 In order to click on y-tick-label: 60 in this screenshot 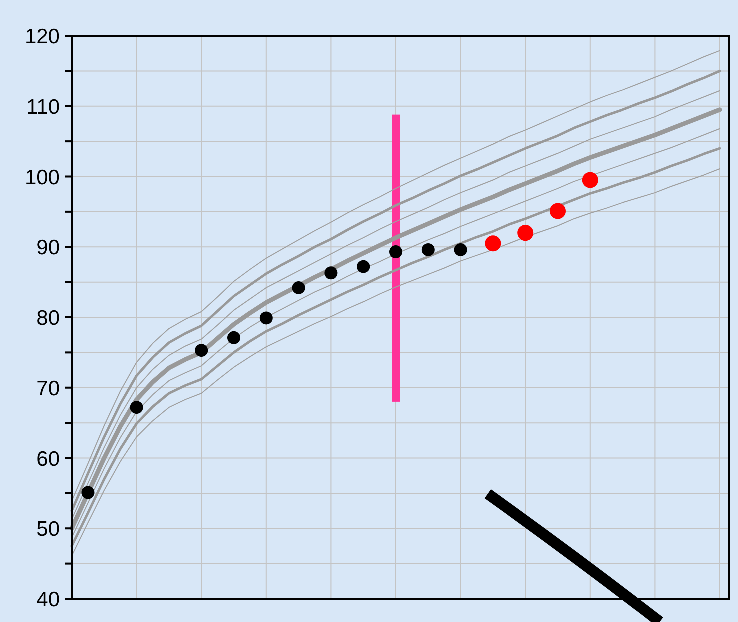, I will do `click(48, 459)`.